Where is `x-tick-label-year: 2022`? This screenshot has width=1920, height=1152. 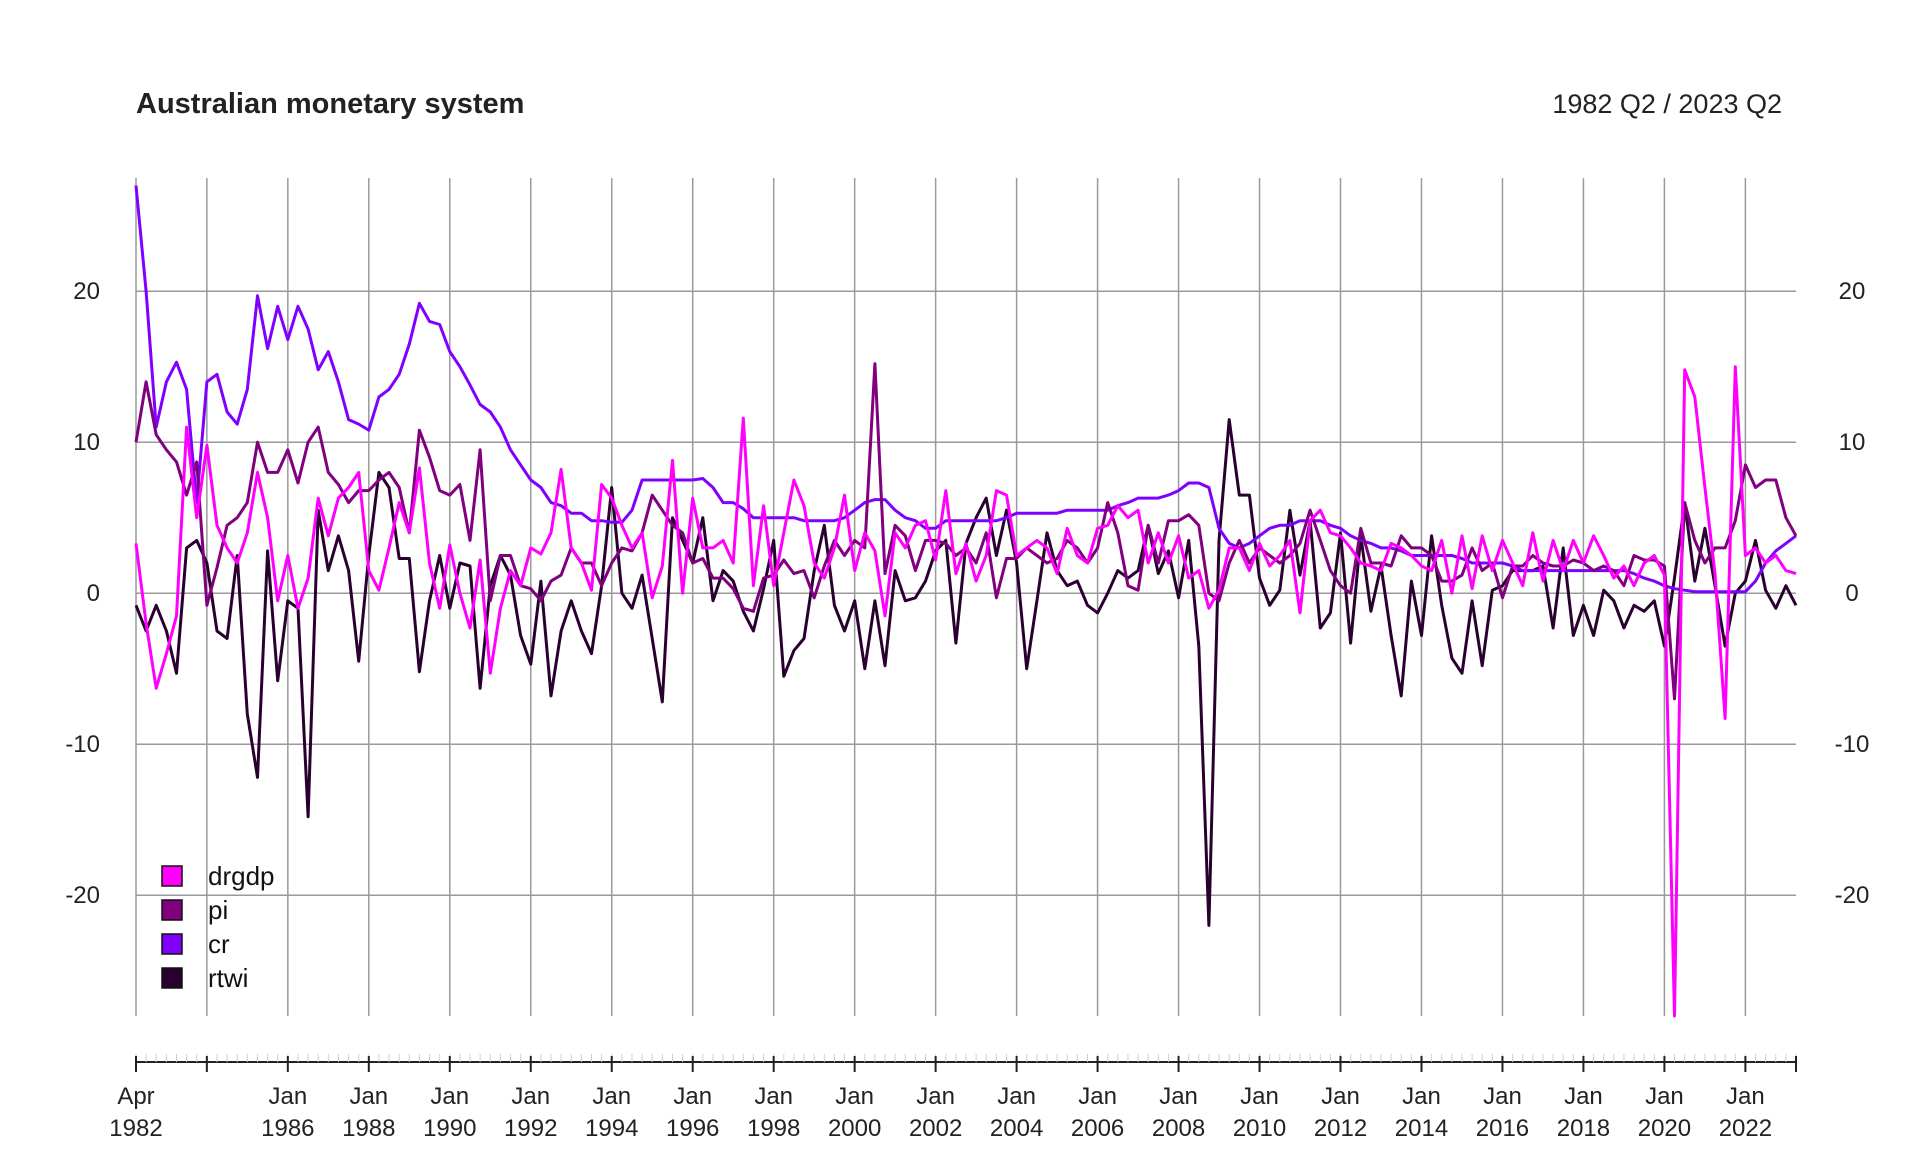
x-tick-label-year: 2022 is located at coordinates (1745, 1128).